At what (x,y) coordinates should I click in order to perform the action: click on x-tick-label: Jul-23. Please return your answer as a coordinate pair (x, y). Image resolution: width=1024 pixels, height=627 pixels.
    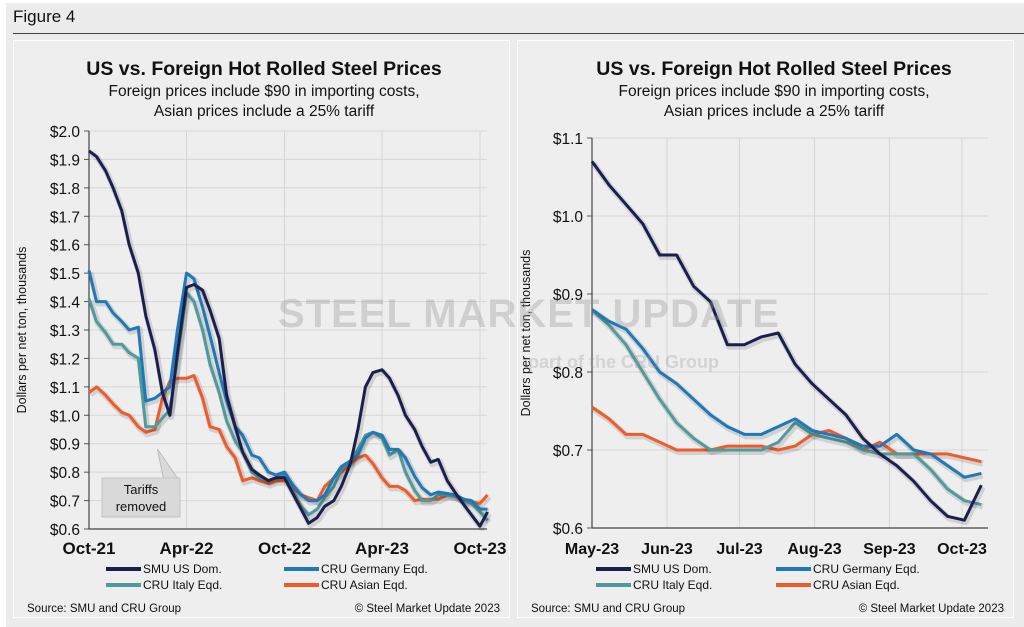
    Looking at the image, I should click on (739, 549).